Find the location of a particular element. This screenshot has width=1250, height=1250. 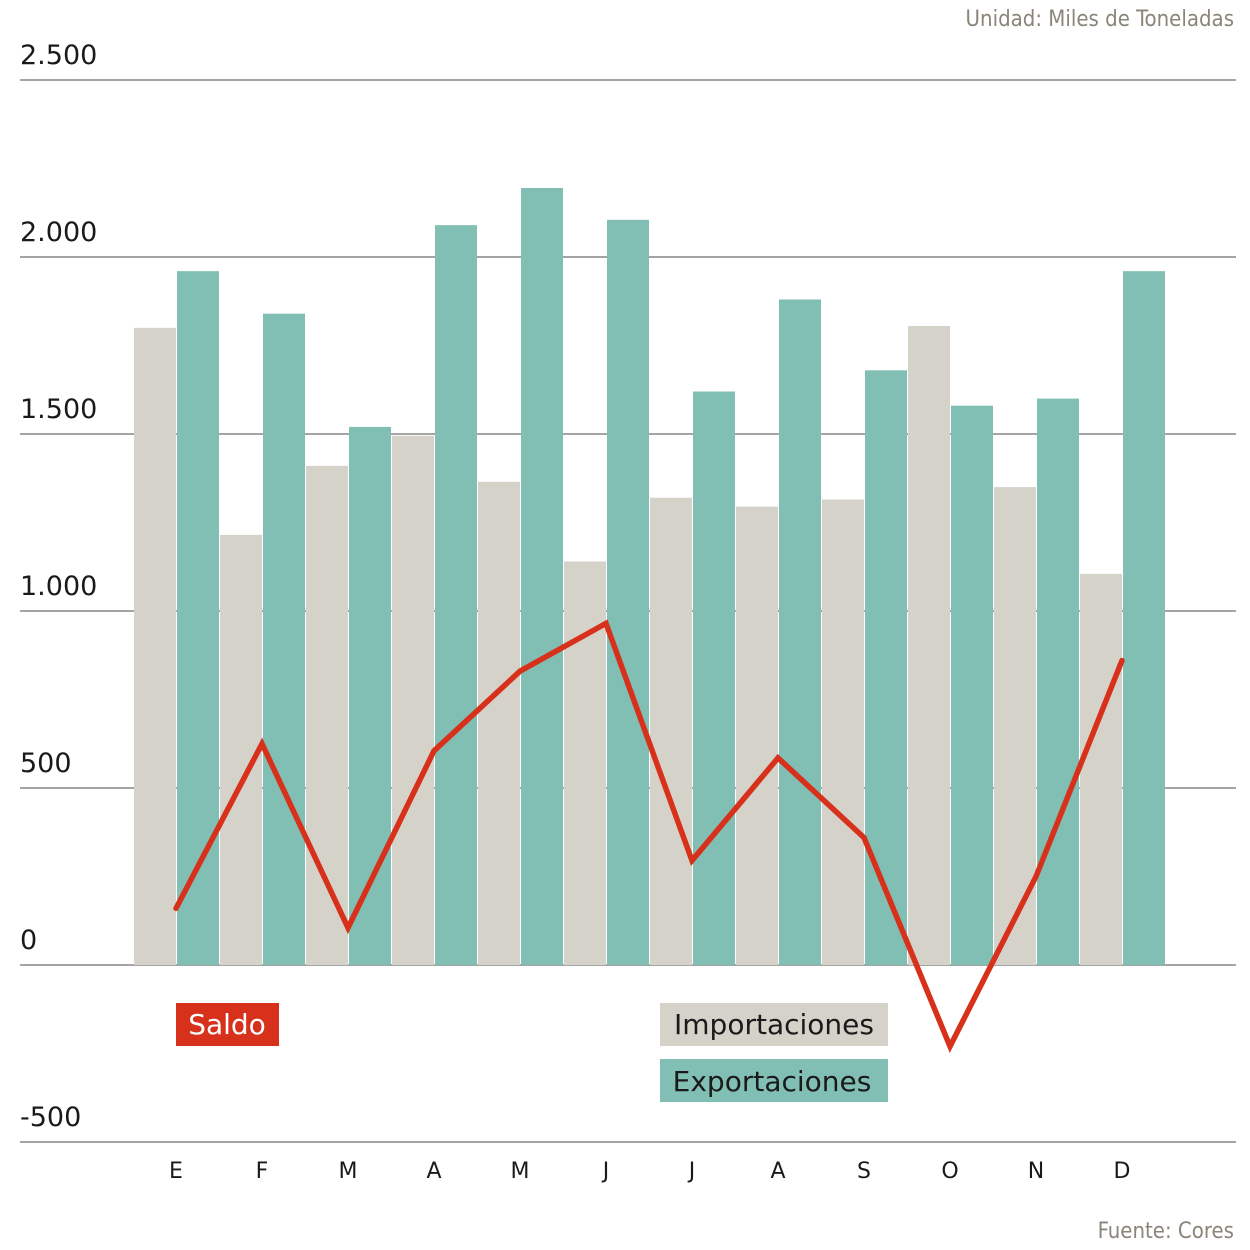

y-tick-label: 1.000 is located at coordinates (58, 586).